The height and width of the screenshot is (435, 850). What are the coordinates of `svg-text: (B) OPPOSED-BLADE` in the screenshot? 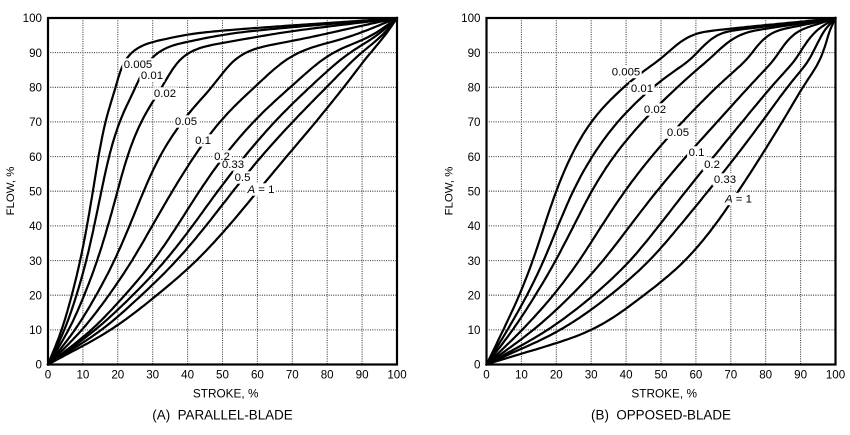 It's located at (661, 414).